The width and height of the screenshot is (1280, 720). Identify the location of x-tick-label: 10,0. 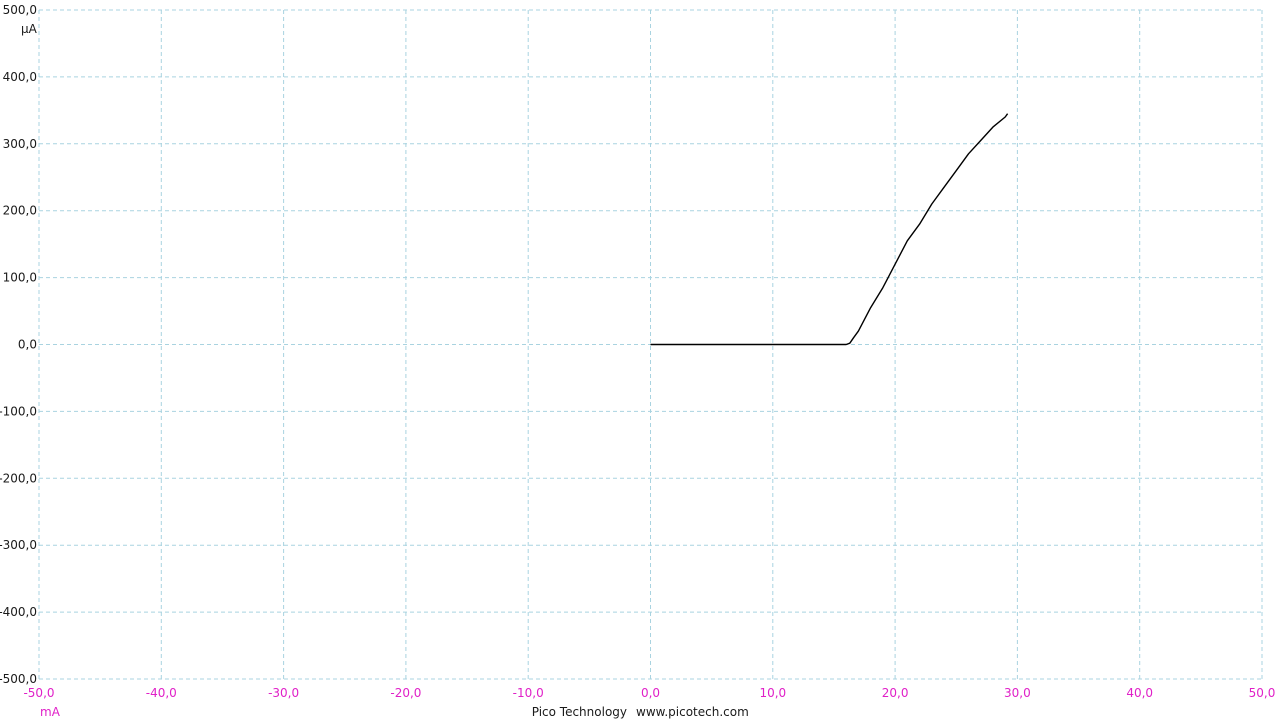
(772, 693).